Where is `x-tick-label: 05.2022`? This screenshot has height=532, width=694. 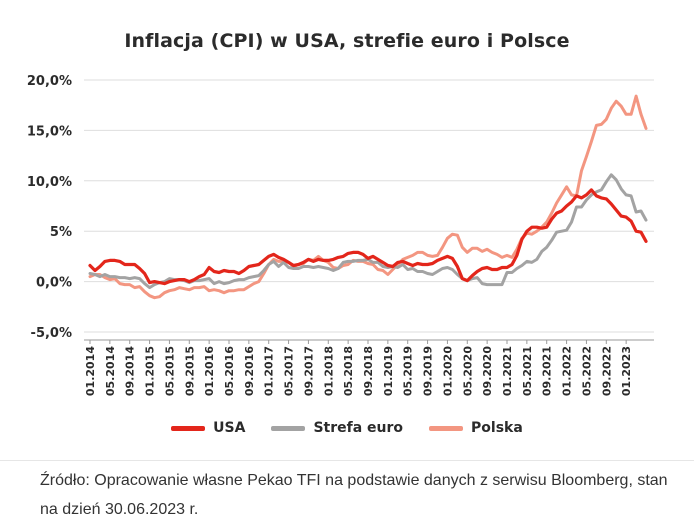
x-tick-label: 05.2022 is located at coordinates (586, 371).